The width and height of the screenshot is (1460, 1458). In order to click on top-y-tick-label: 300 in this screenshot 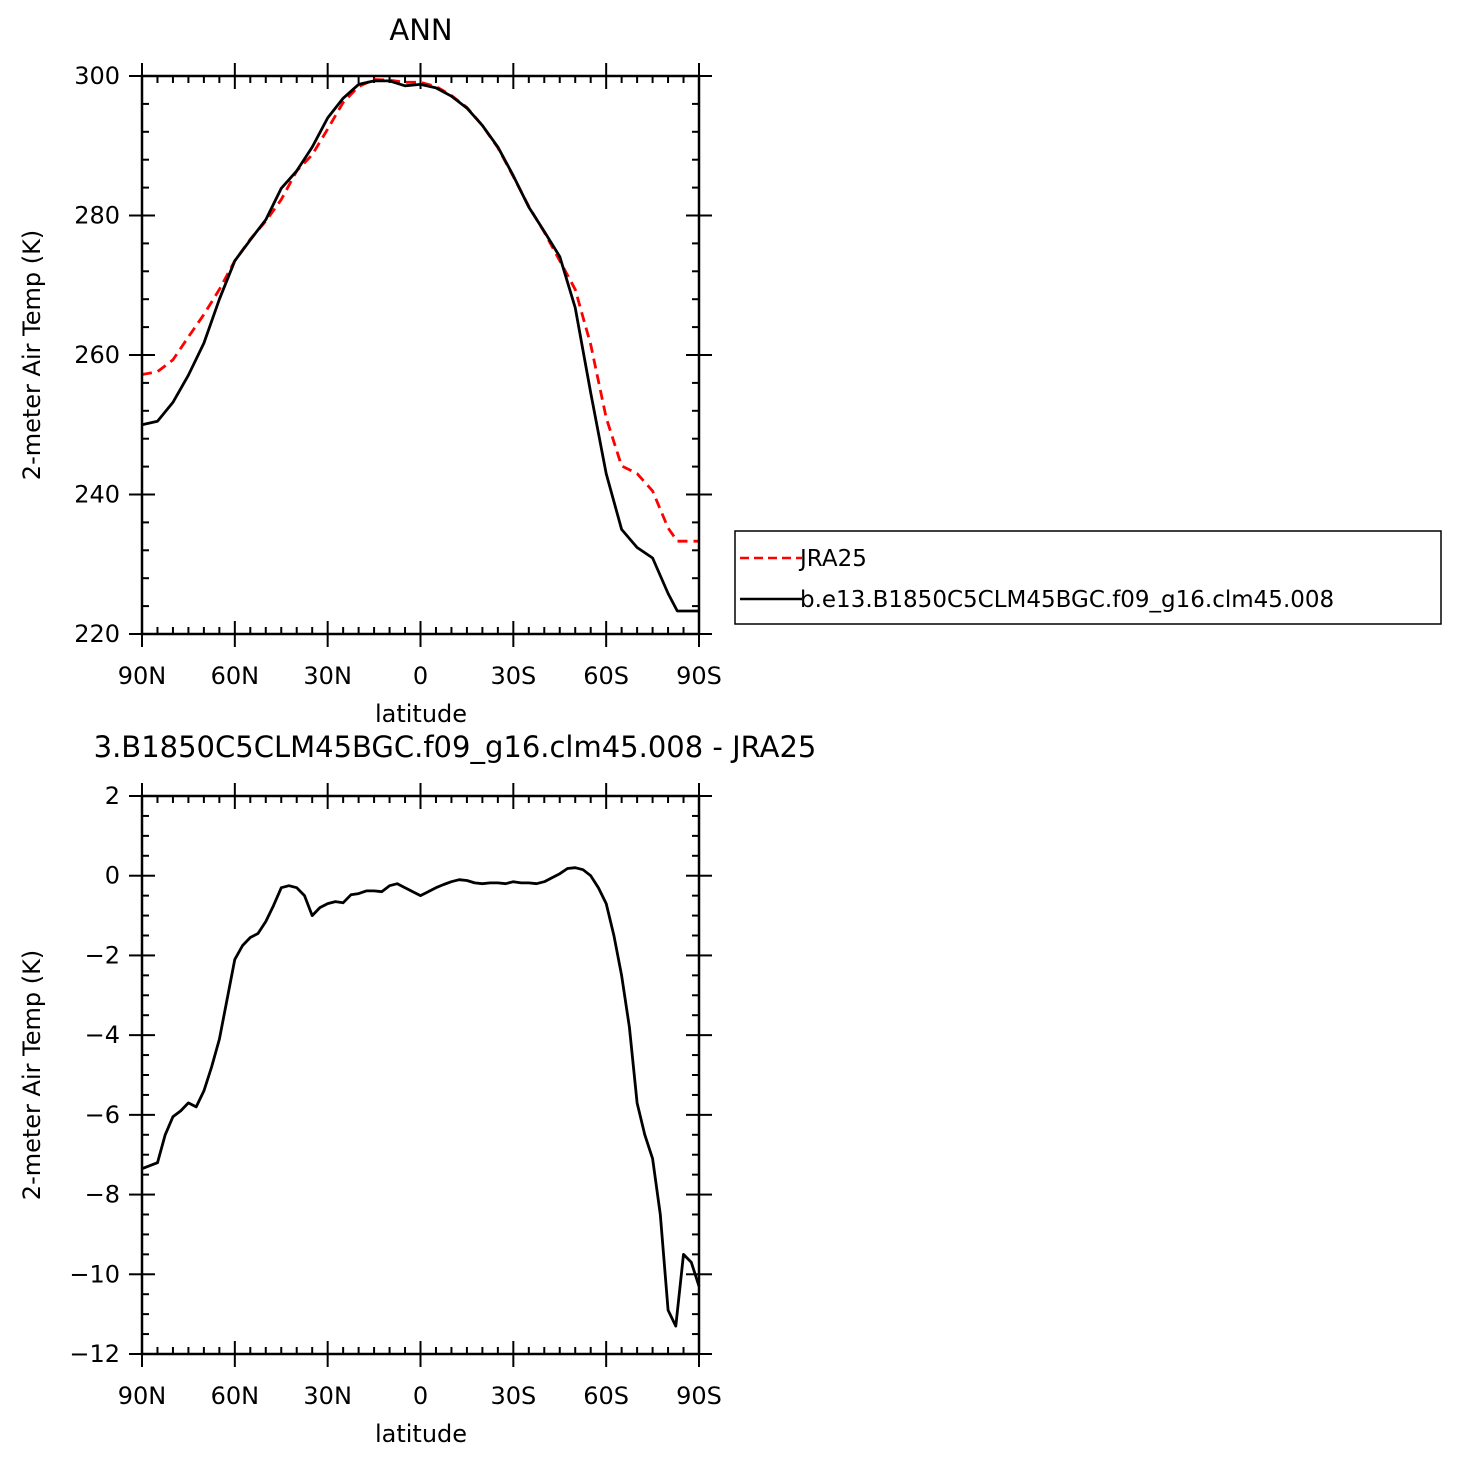, I will do `click(97, 76)`.